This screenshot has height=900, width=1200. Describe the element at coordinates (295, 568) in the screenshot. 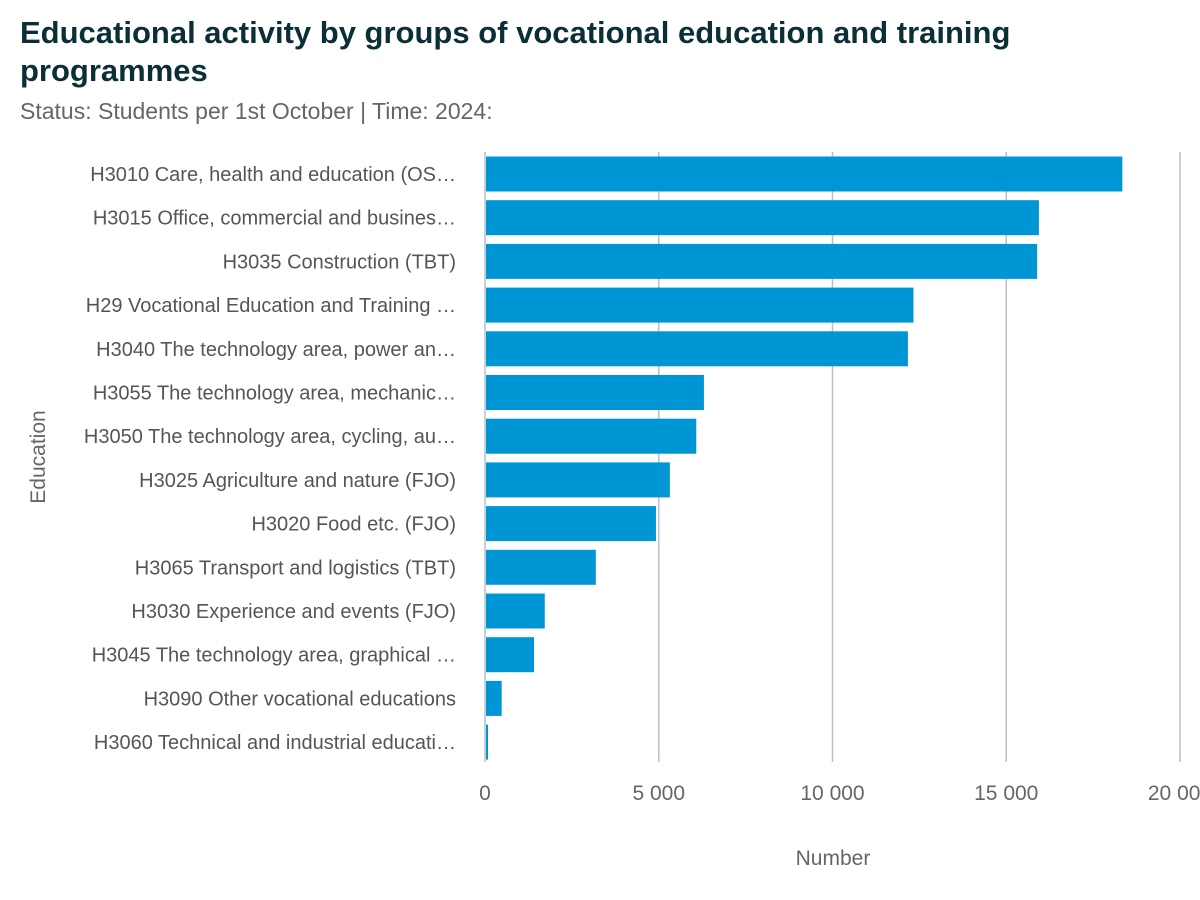

I see `category-label: H3065 Transport and logistics (TBT)` at that location.